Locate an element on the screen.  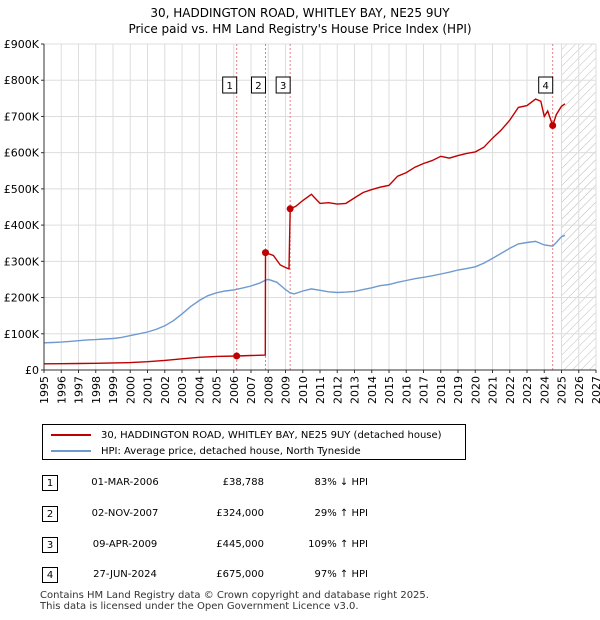
x-tick-label: 2003 is located at coordinates (182, 390).